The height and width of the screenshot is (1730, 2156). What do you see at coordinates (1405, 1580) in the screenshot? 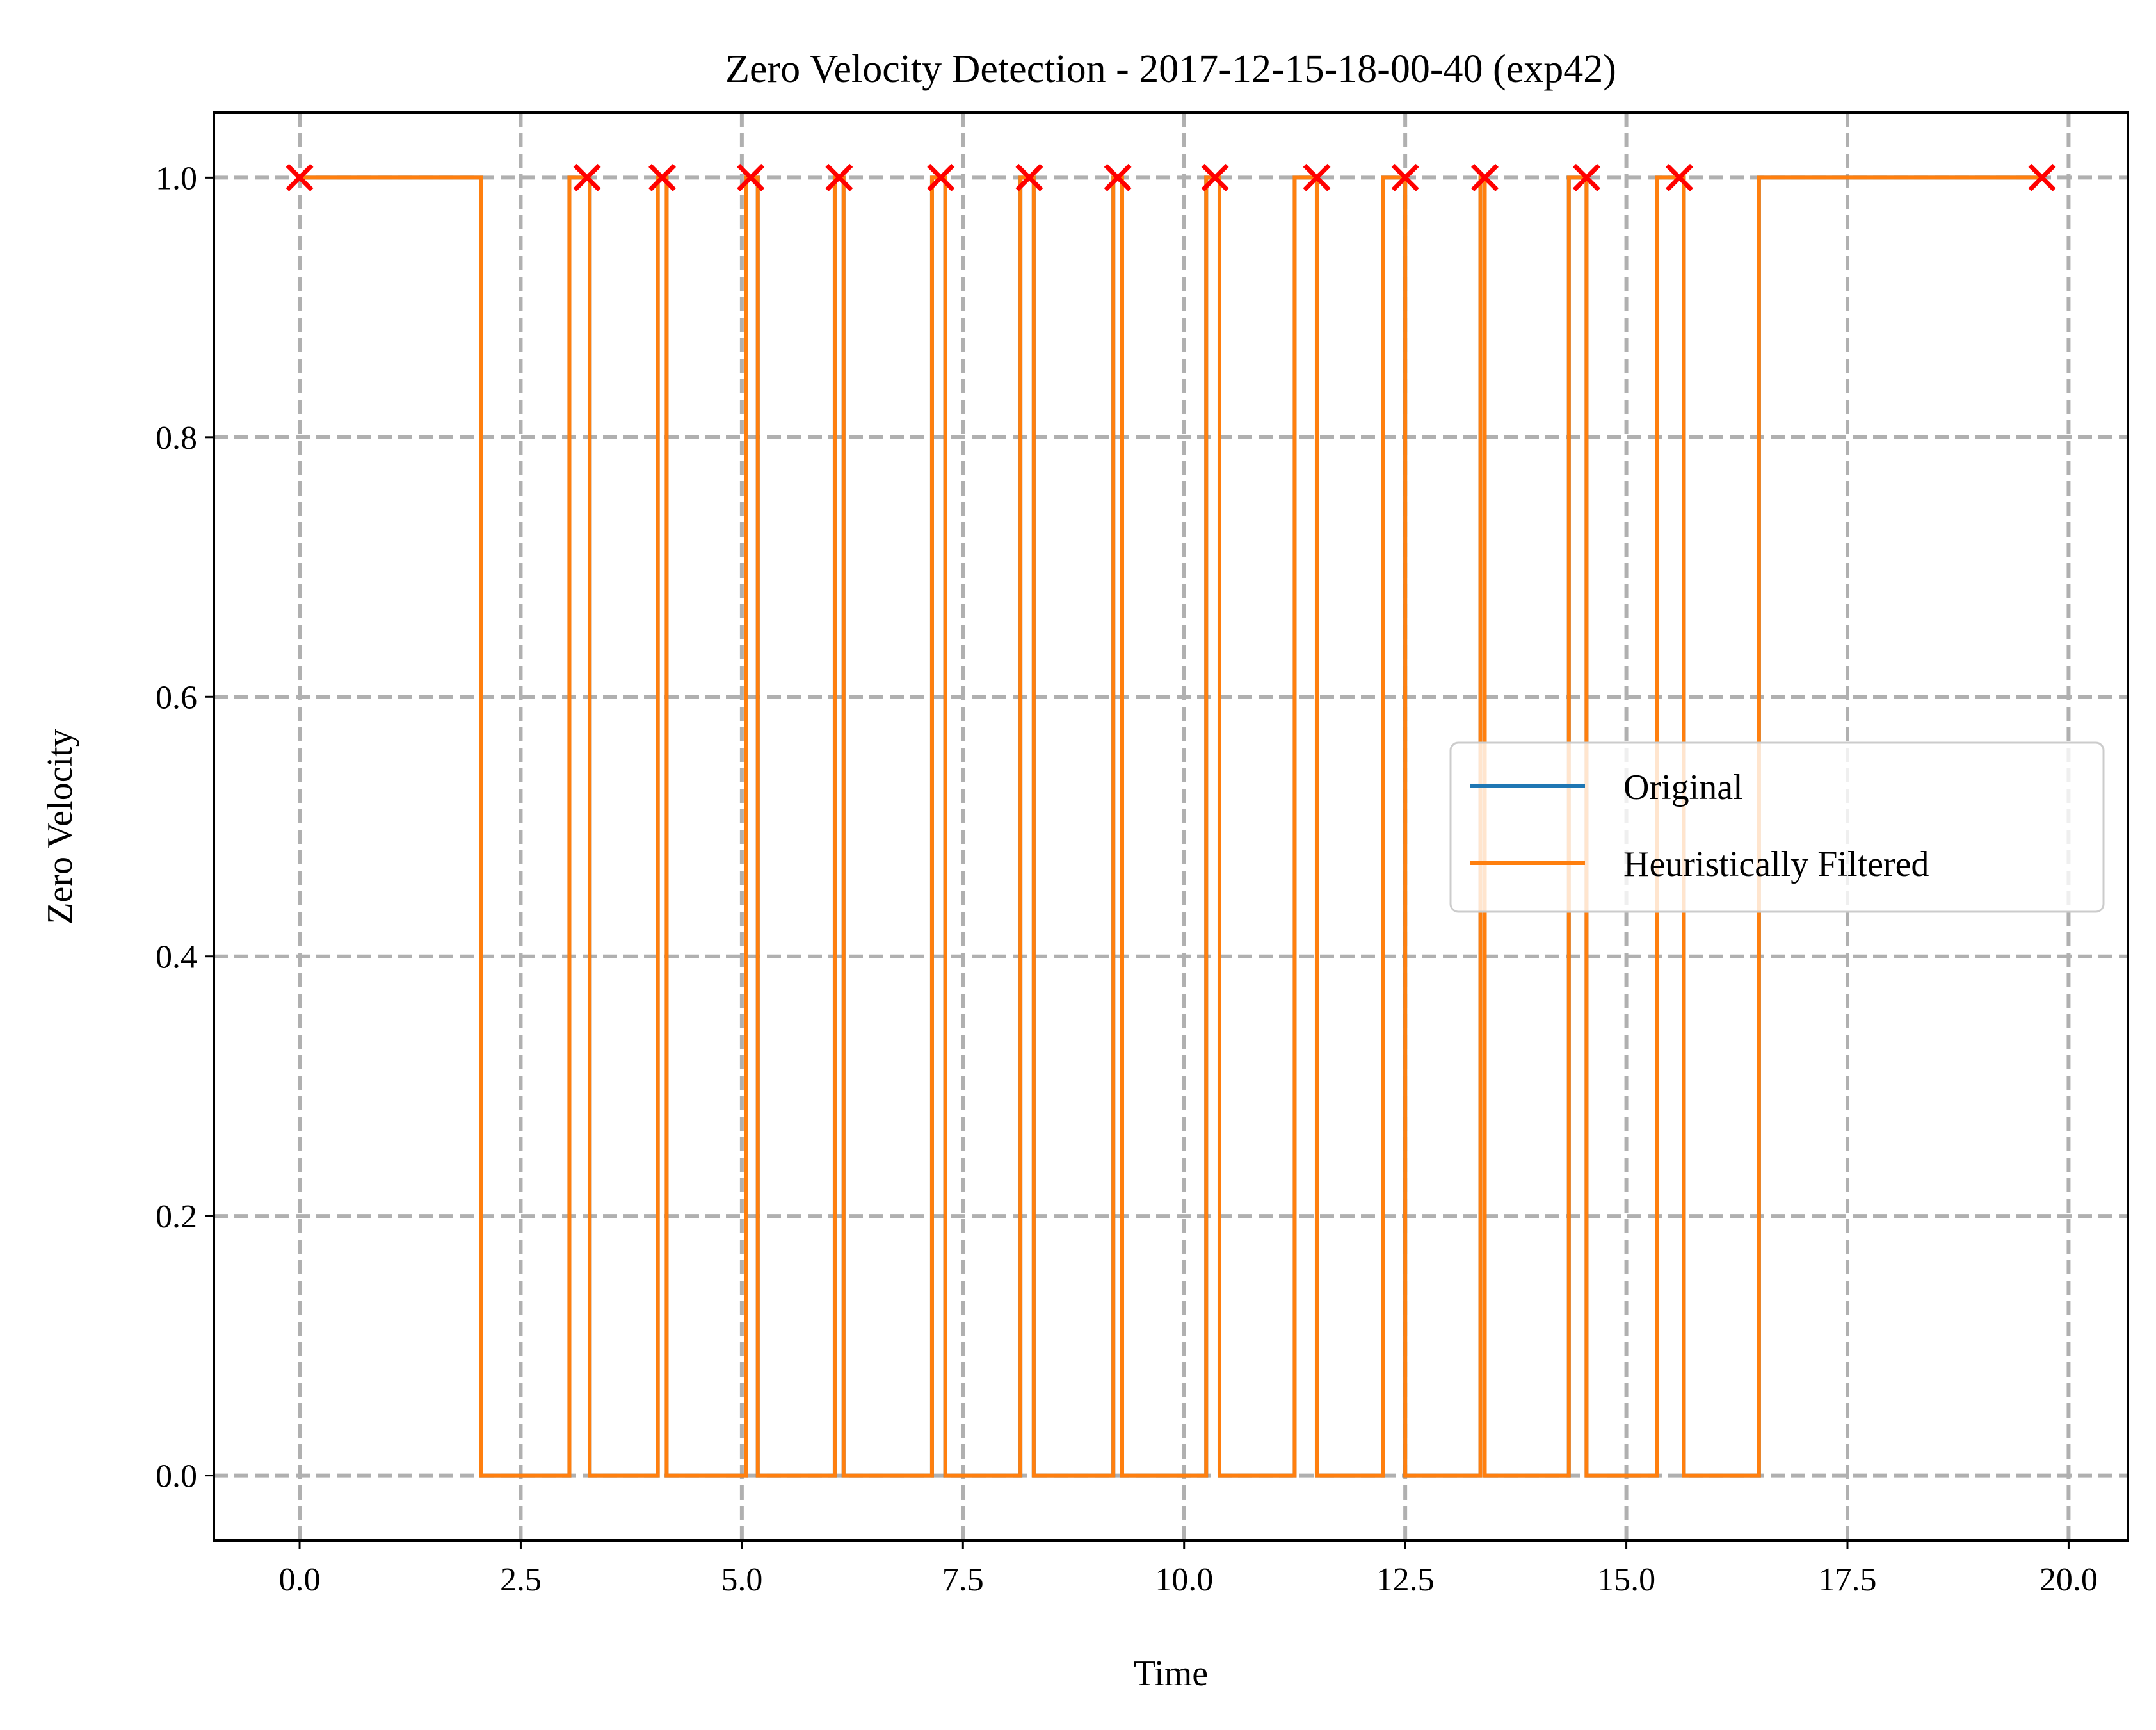
I see `x-tick-label: 12.5` at bounding box center [1405, 1580].